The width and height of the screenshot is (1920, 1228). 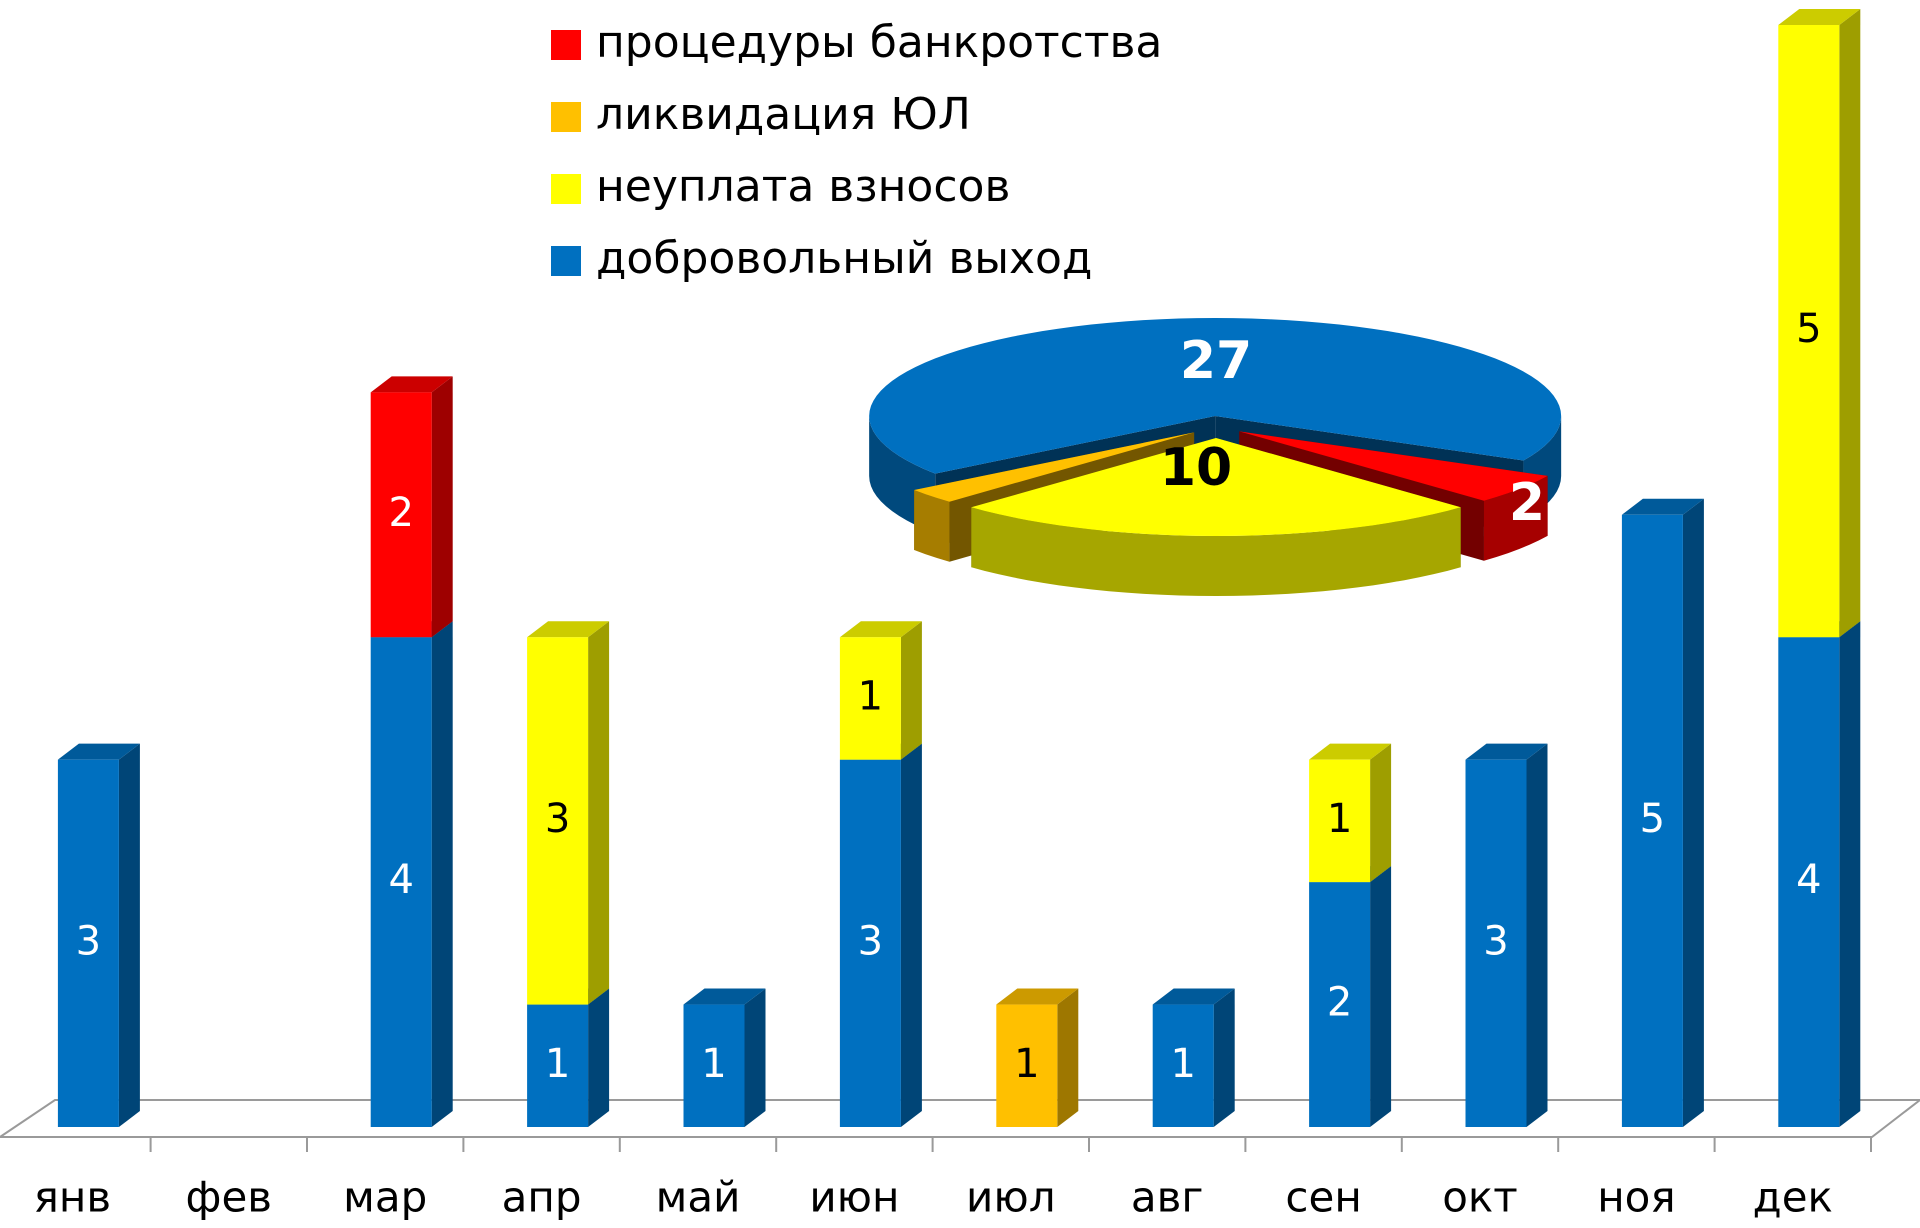 I want to click on legend-label: процедуры банкротства, so click(x=879, y=42).